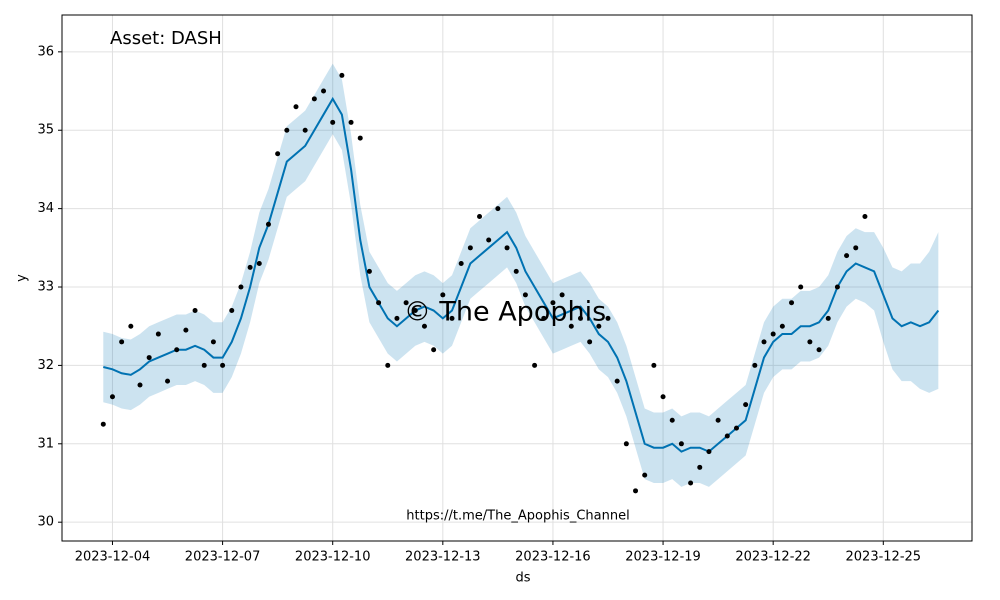  Describe the element at coordinates (223, 557) in the screenshot. I see `x-tick-label: 2023-12-07` at that location.